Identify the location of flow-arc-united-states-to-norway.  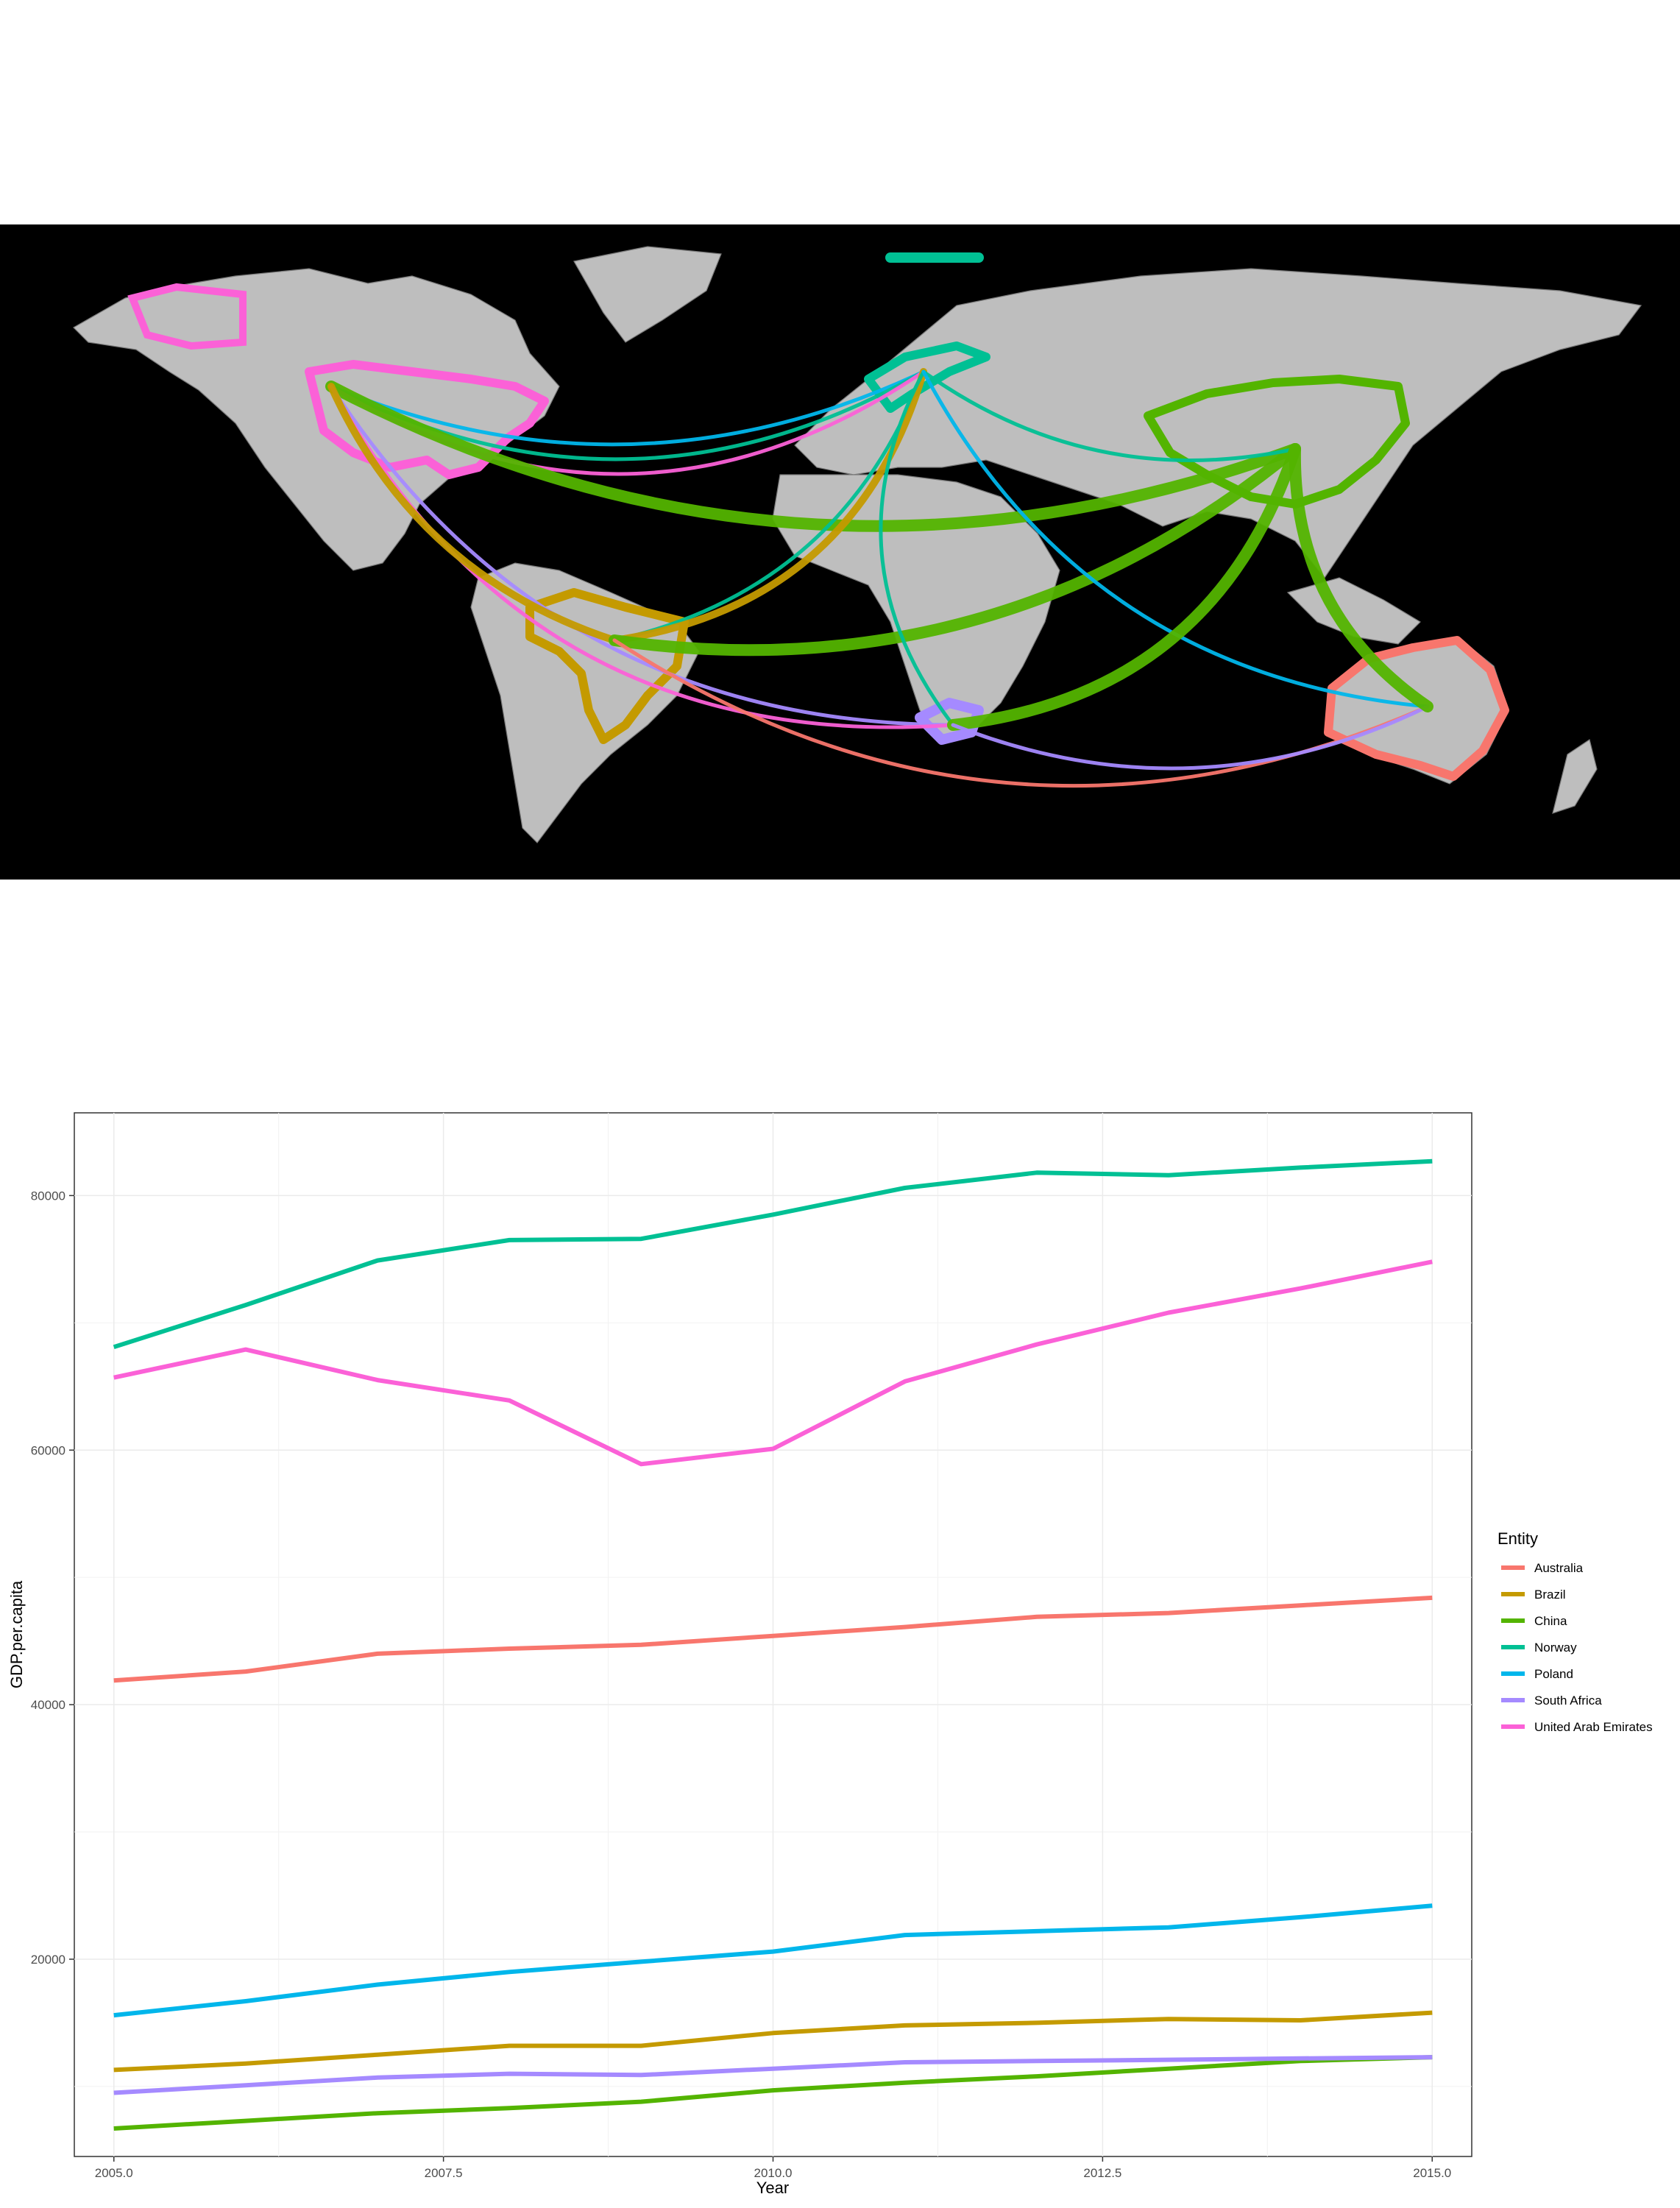
(627, 408).